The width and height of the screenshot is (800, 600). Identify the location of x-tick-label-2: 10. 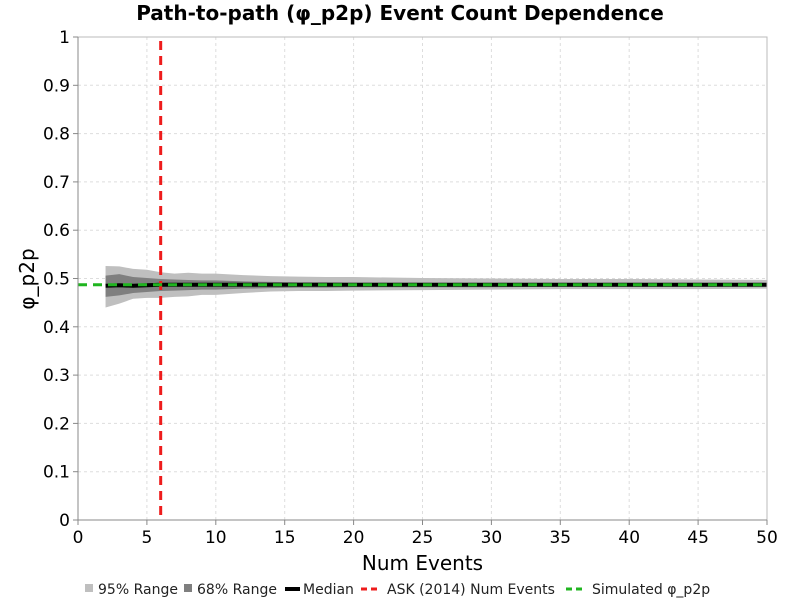
(216, 538).